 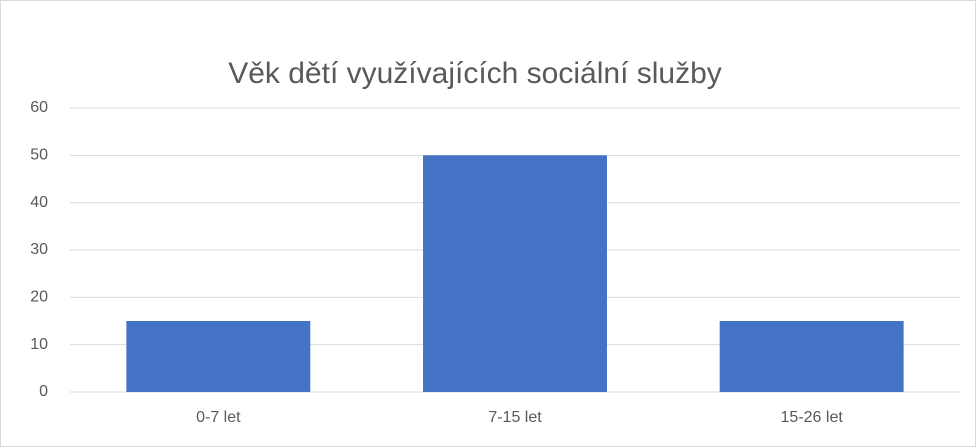 What do you see at coordinates (39, 344) in the screenshot?
I see `y-tick-label: 10` at bounding box center [39, 344].